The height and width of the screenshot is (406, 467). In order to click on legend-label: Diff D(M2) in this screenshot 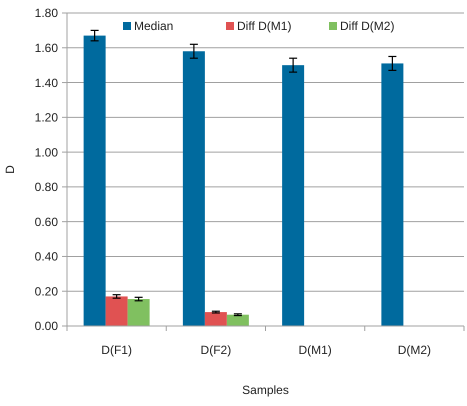, I will do `click(367, 26)`.